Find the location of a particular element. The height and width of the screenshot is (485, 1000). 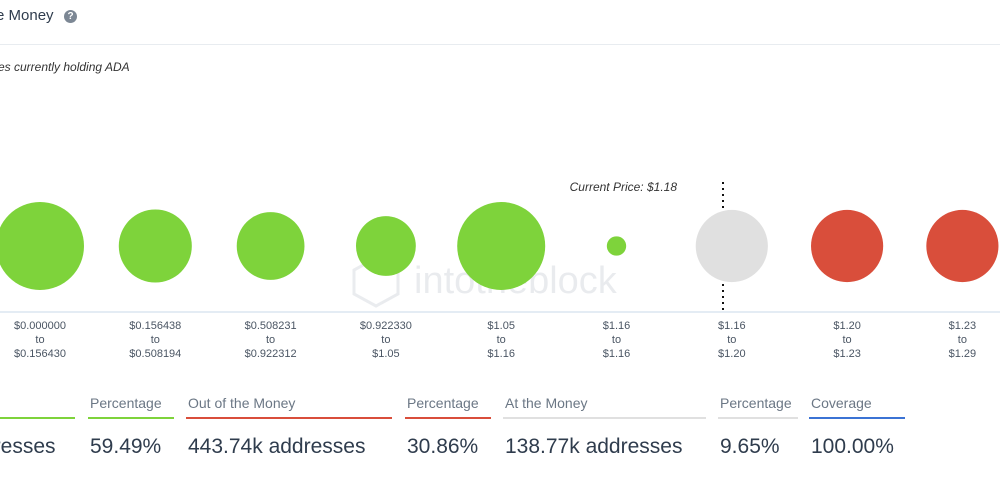

stat-value: 9.65% is located at coordinates (750, 446).